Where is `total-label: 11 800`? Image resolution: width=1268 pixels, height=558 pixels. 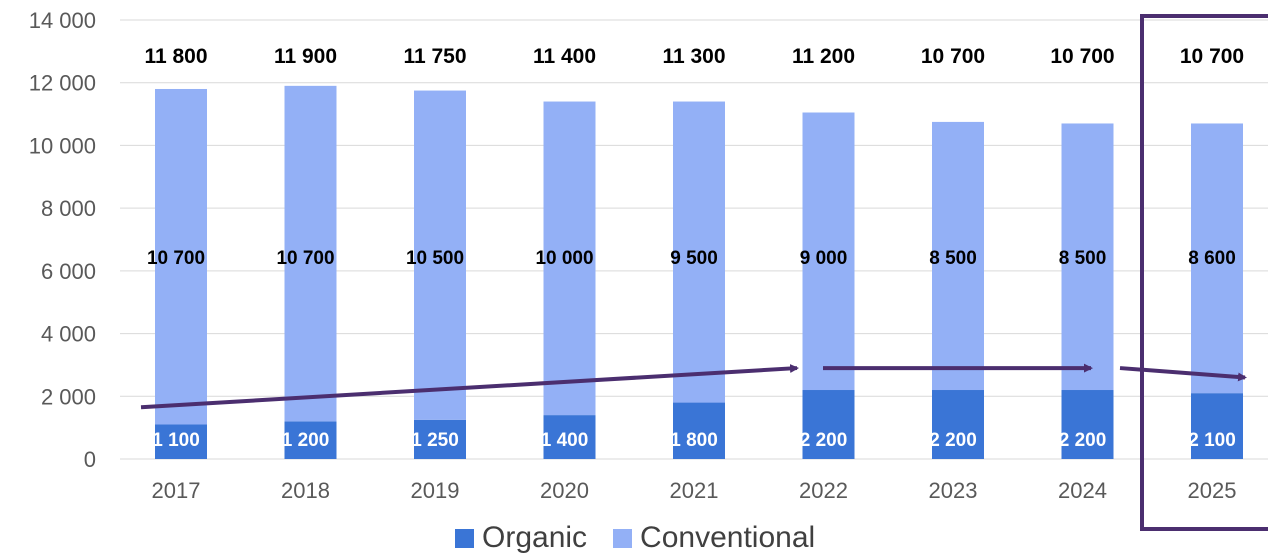
total-label: 11 800 is located at coordinates (175, 56).